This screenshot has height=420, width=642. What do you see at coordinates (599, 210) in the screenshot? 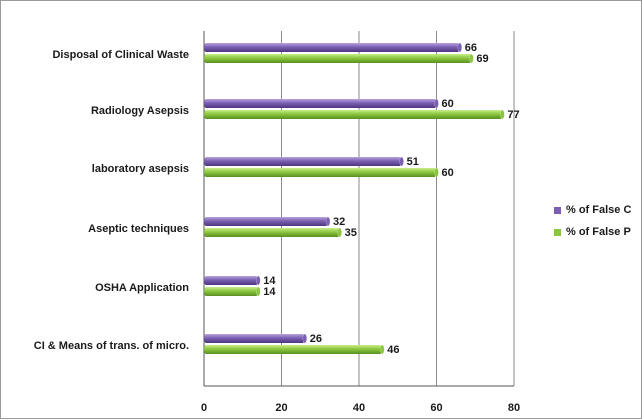
I see `legend-label-false-c: % of False C` at bounding box center [599, 210].